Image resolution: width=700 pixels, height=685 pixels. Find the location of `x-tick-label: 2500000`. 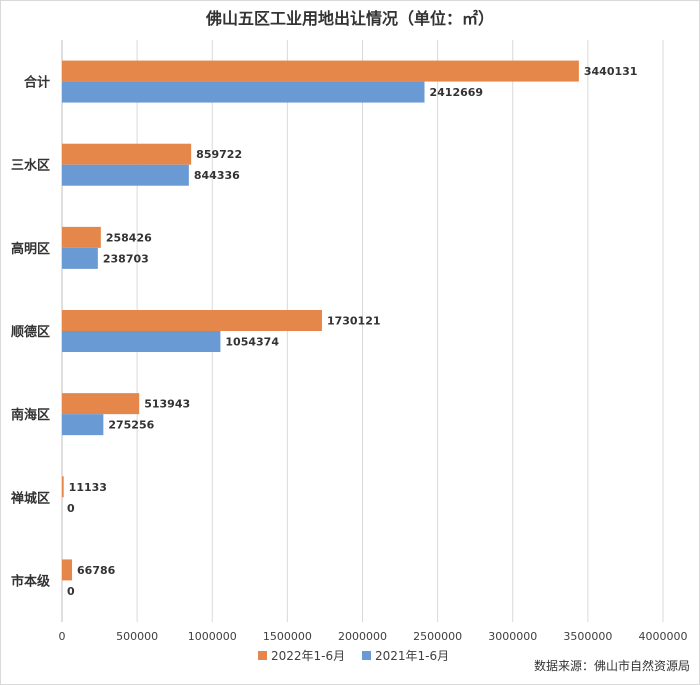

x-tick-label: 2500000 is located at coordinates (437, 636).